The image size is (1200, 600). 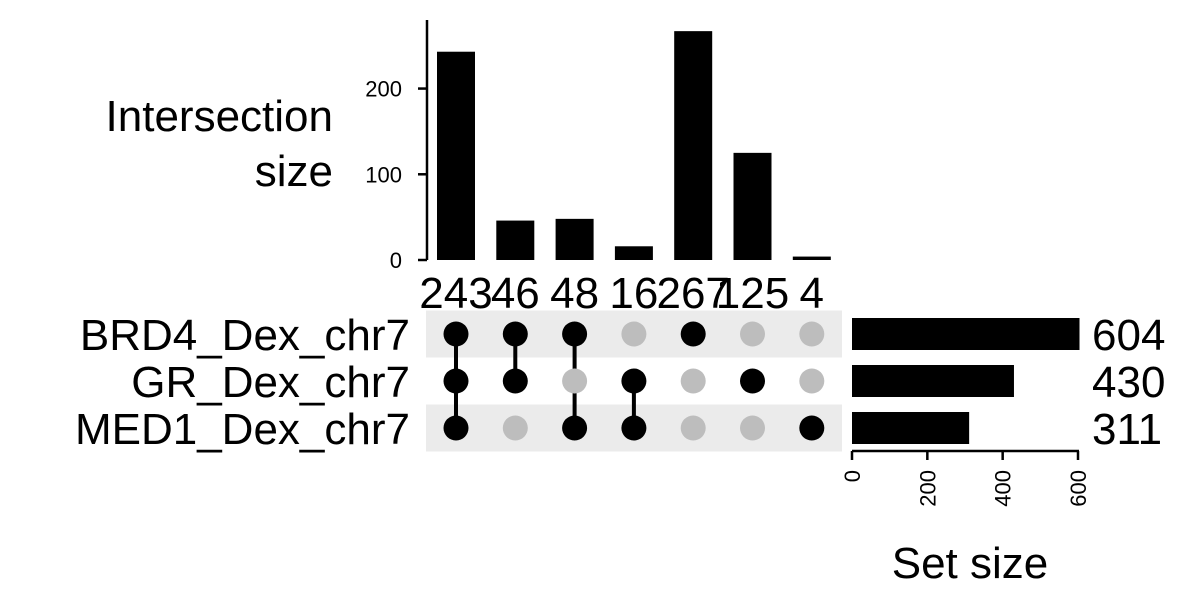 I want to click on set-name-label: GR_Dex_chr7, so click(x=270, y=382).